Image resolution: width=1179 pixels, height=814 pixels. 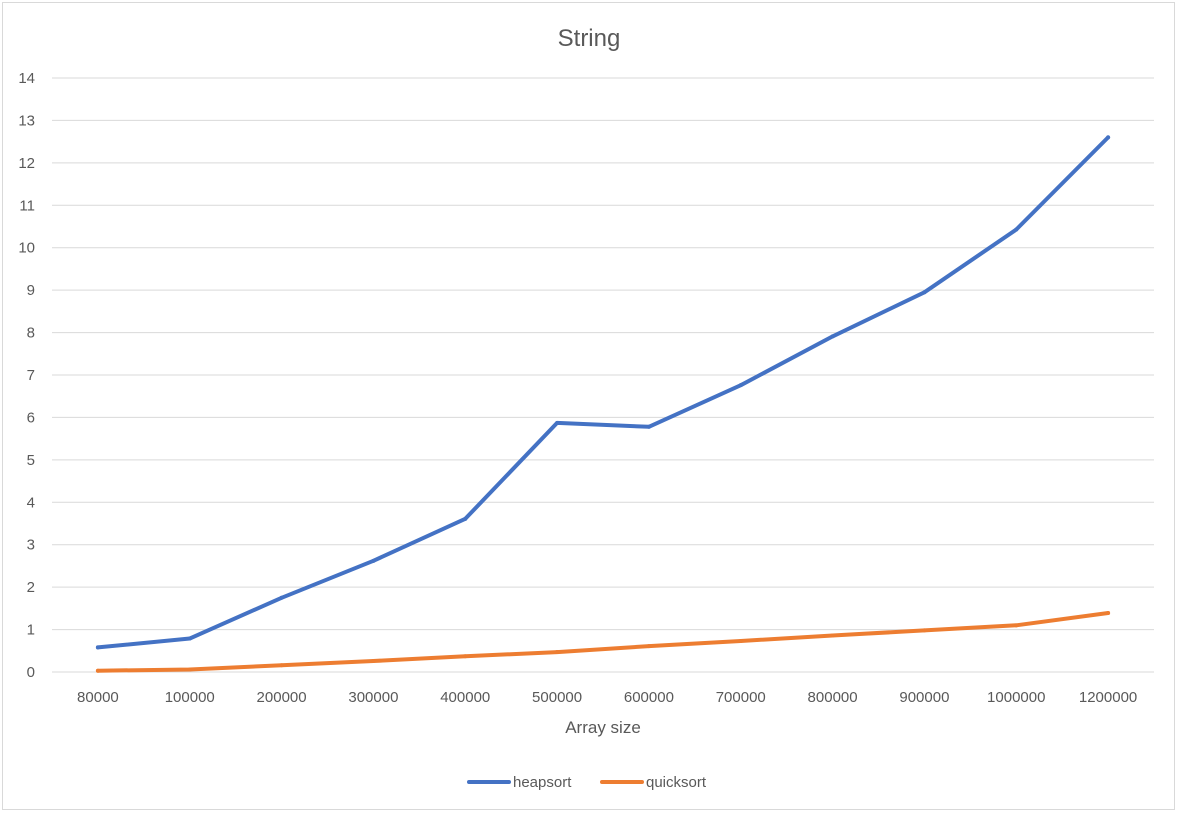 I want to click on y-tick-label: 14, so click(x=26, y=78).